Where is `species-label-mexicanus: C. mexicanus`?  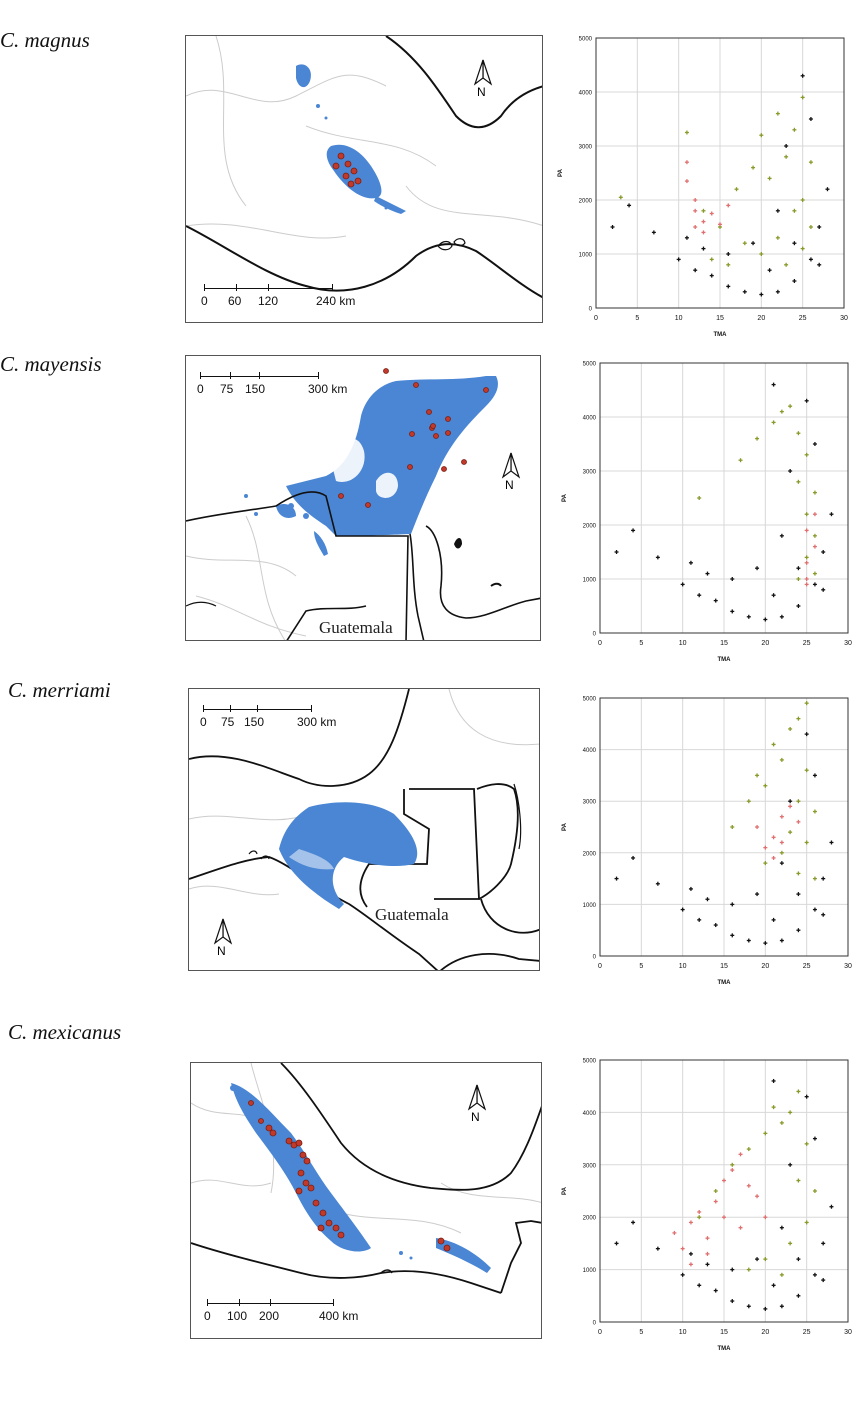
species-label-mexicanus: C. mexicanus is located at coordinates (65, 1032).